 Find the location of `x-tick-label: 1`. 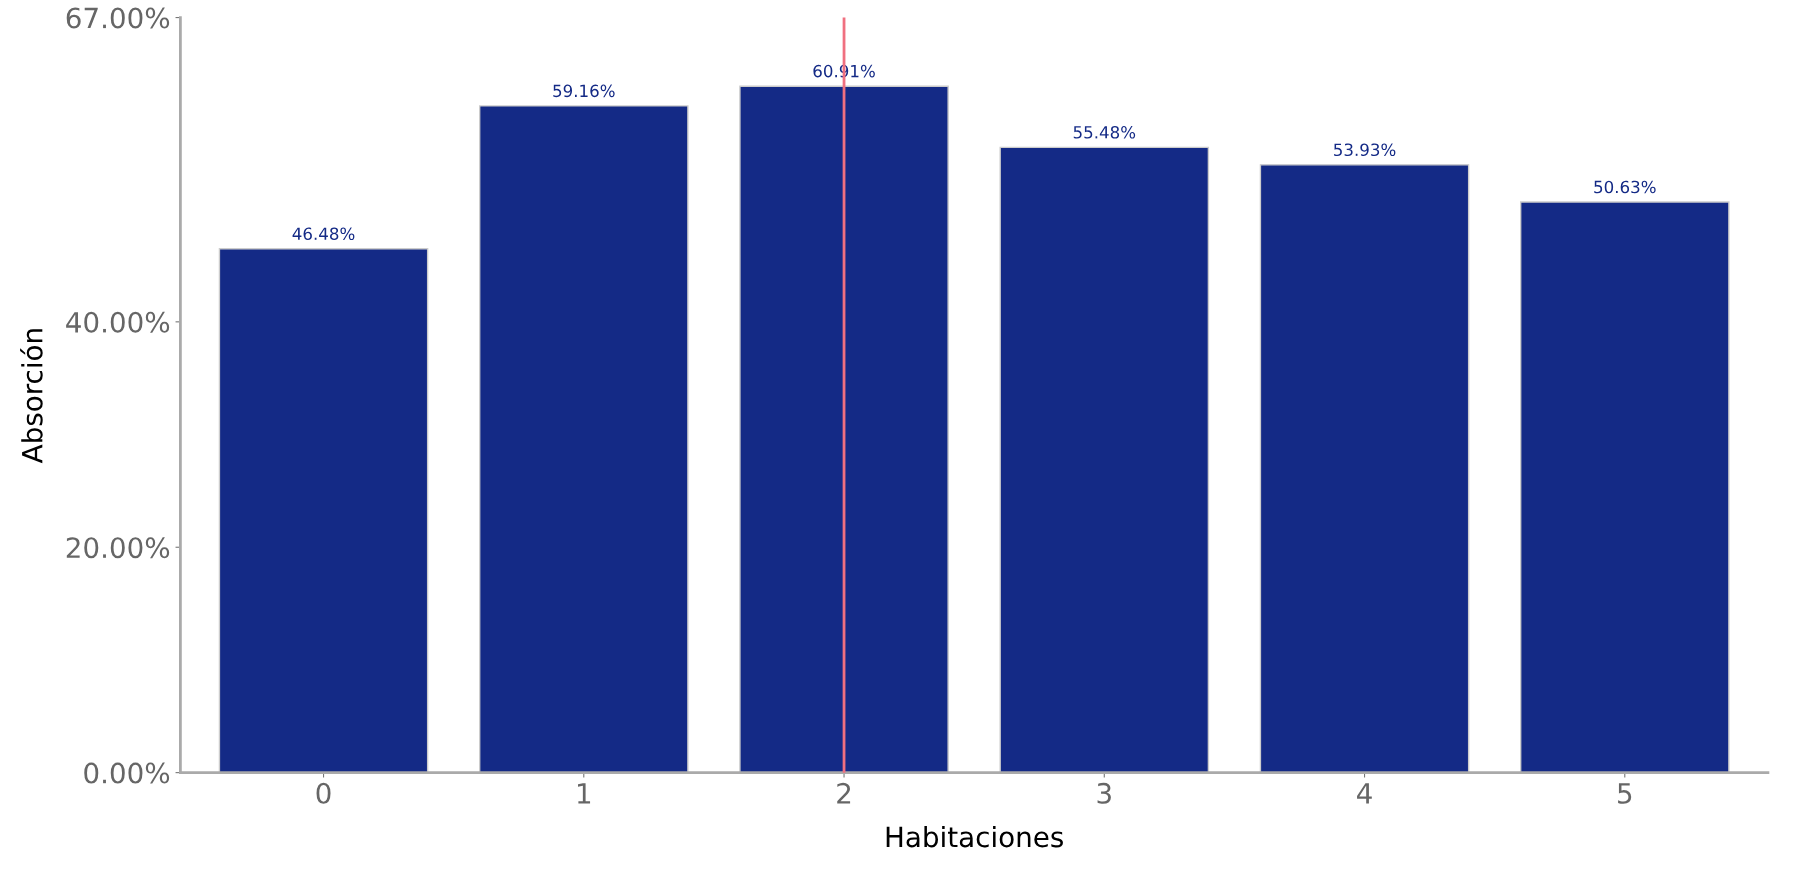

x-tick-label: 1 is located at coordinates (584, 793).